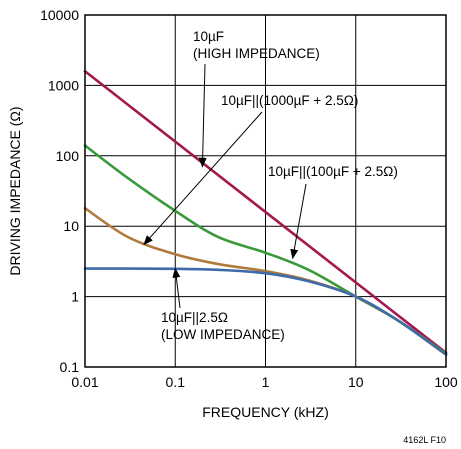 The height and width of the screenshot is (449, 461). What do you see at coordinates (208, 36) in the screenshot?
I see `annotation-high-impedance-line1: 10µF` at bounding box center [208, 36].